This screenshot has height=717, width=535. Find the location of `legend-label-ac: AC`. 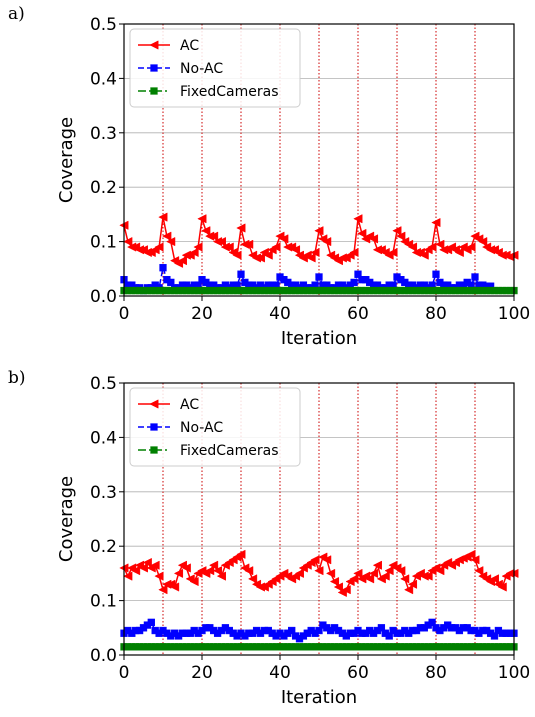

legend-label-ac: AC is located at coordinates (189, 405).